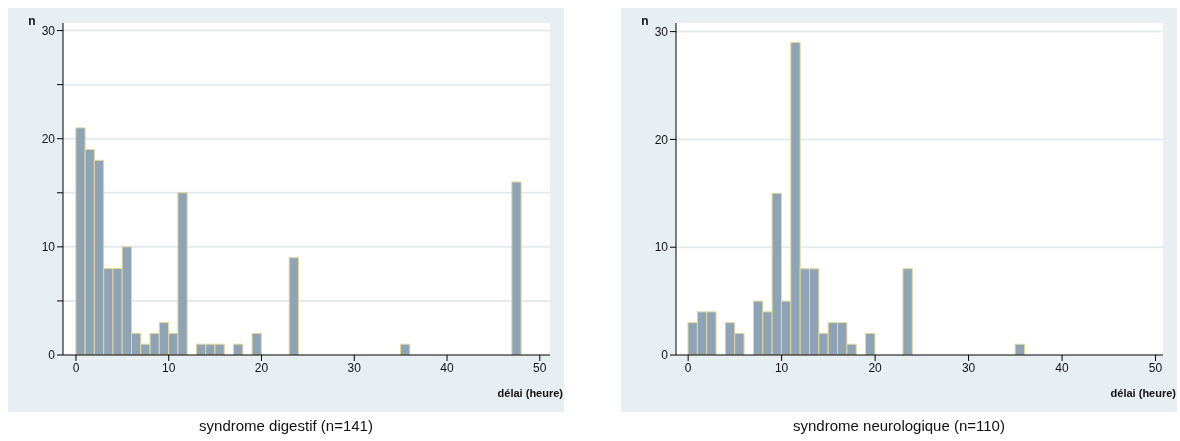 This screenshot has width=1180, height=441. What do you see at coordinates (899, 425) in the screenshot?
I see `text: syndrome neurologique (n=110)` at bounding box center [899, 425].